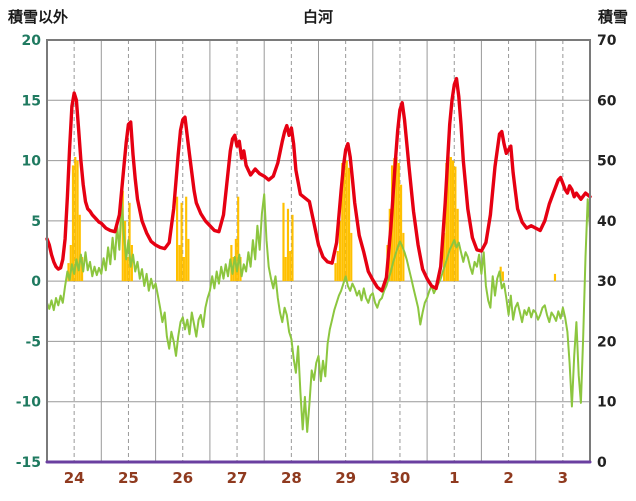 The image size is (636, 501). What do you see at coordinates (316, 478) in the screenshot?
I see `x-axis-day-labels: 24 25 26 27 28 29 30 1 2 3` at bounding box center [316, 478].